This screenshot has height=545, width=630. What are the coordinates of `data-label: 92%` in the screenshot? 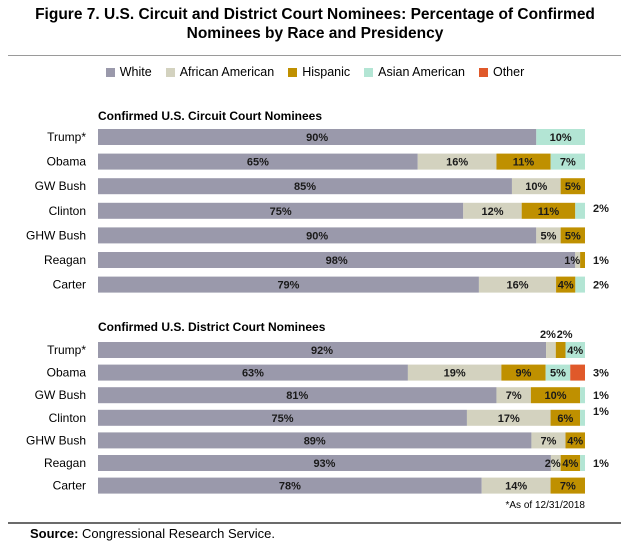 It's located at (322, 351).